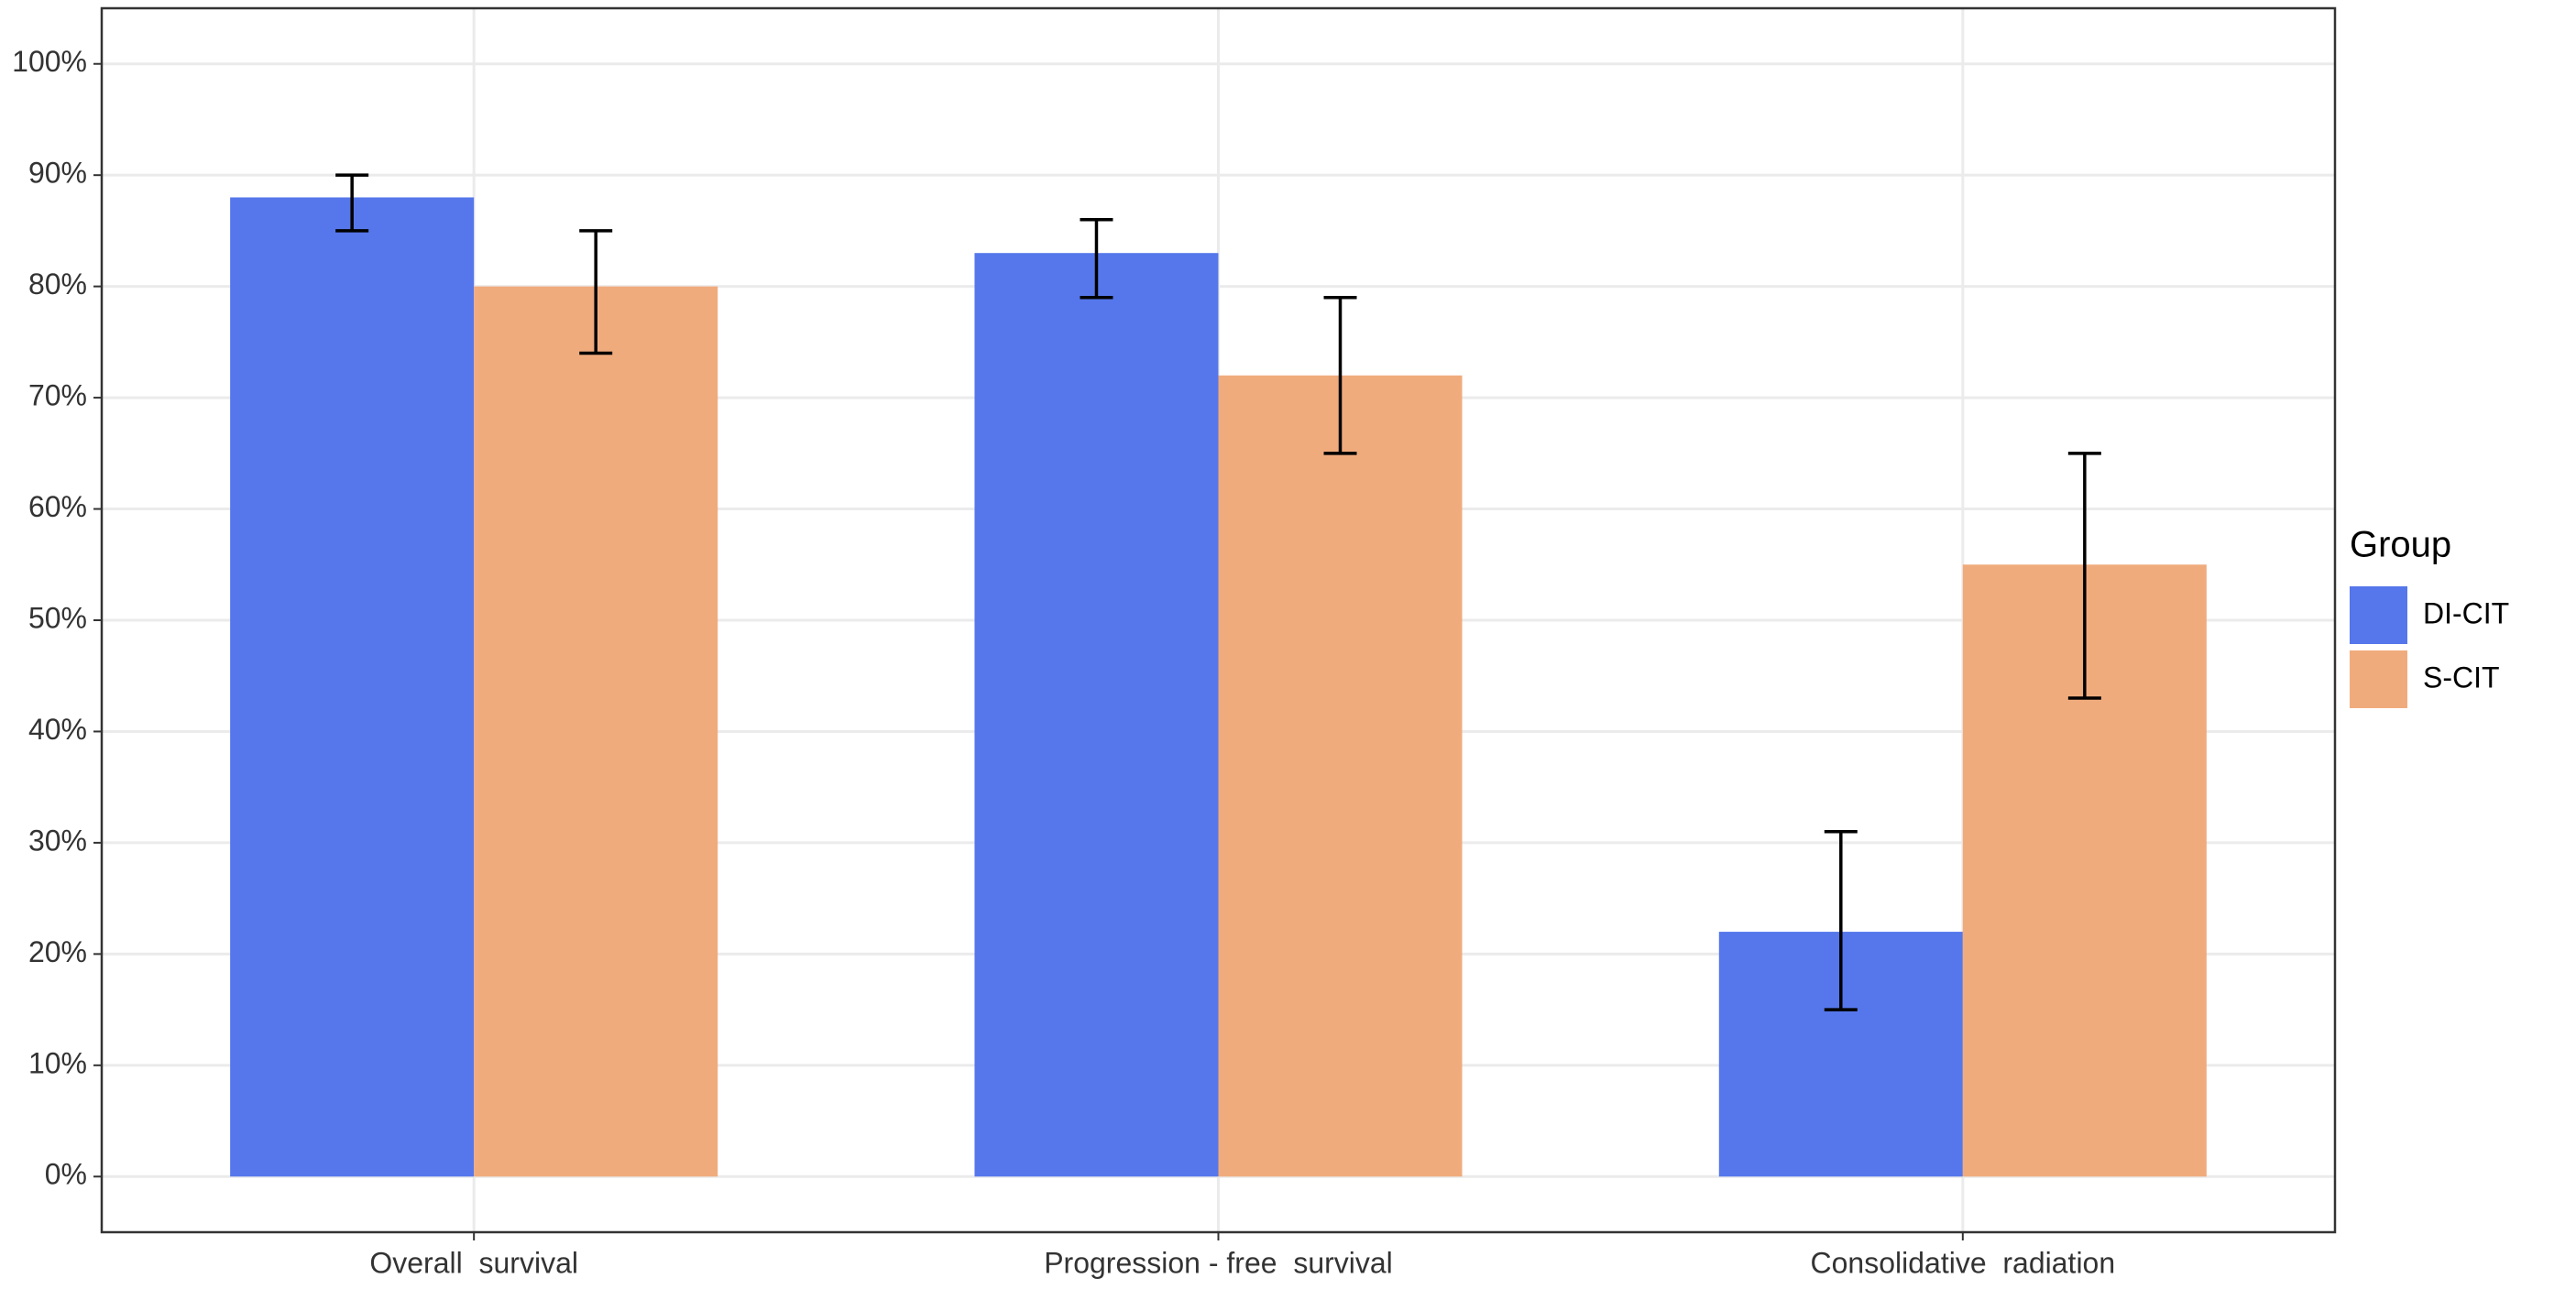 Image resolution: width=2576 pixels, height=1289 pixels. I want to click on y-tick-label: 30%, so click(57, 840).